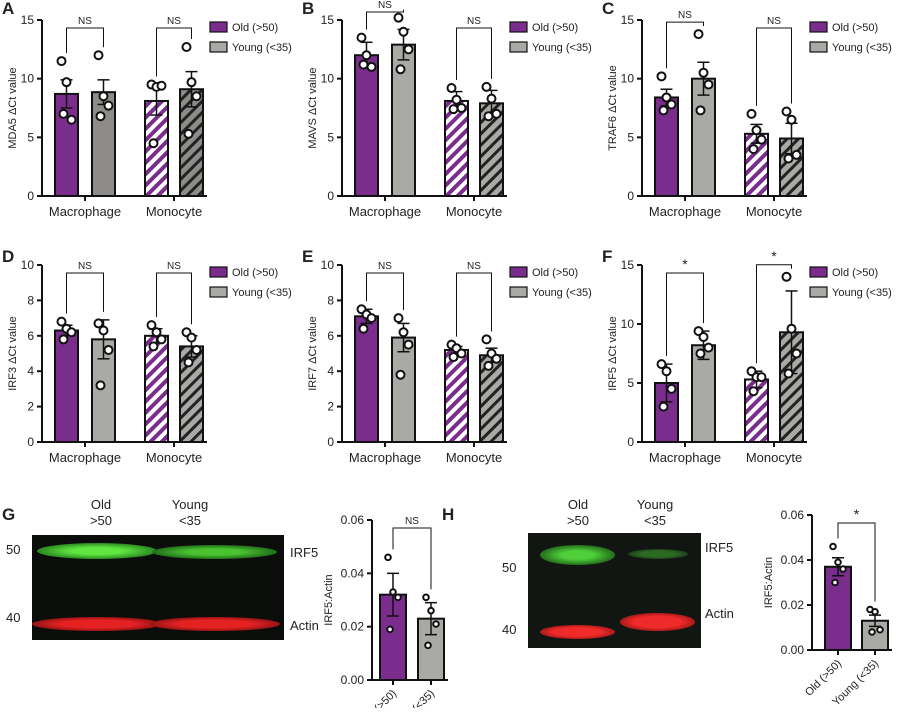  What do you see at coordinates (353, 627) in the screenshot?
I see `y-tick-label: 0.02` at bounding box center [353, 627].